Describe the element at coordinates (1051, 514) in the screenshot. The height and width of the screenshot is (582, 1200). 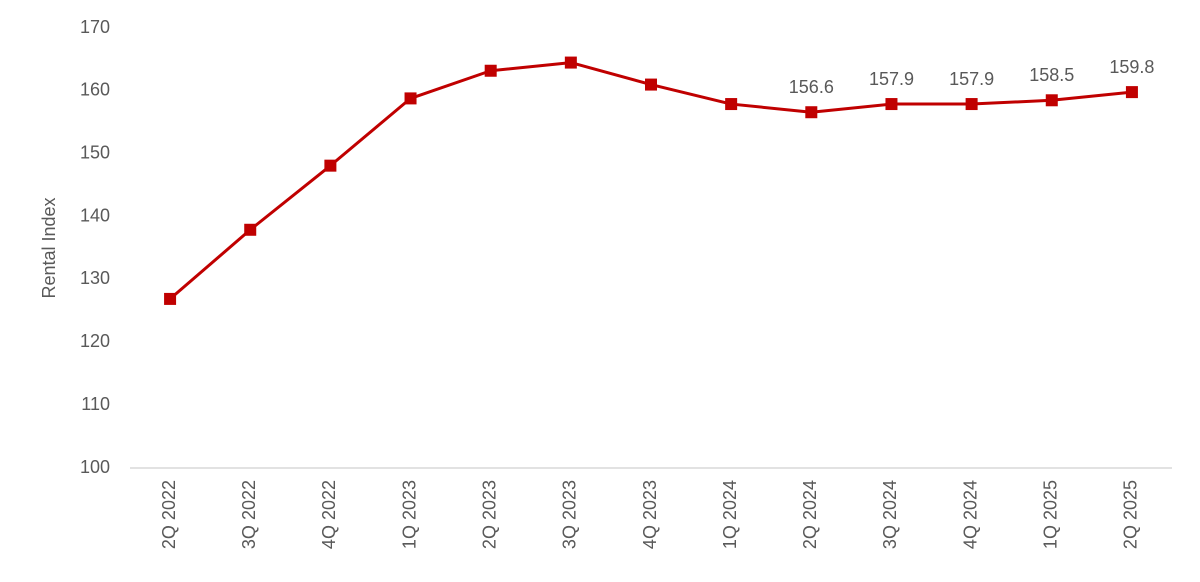
I see `x-tick-label: 1Q 2025` at that location.